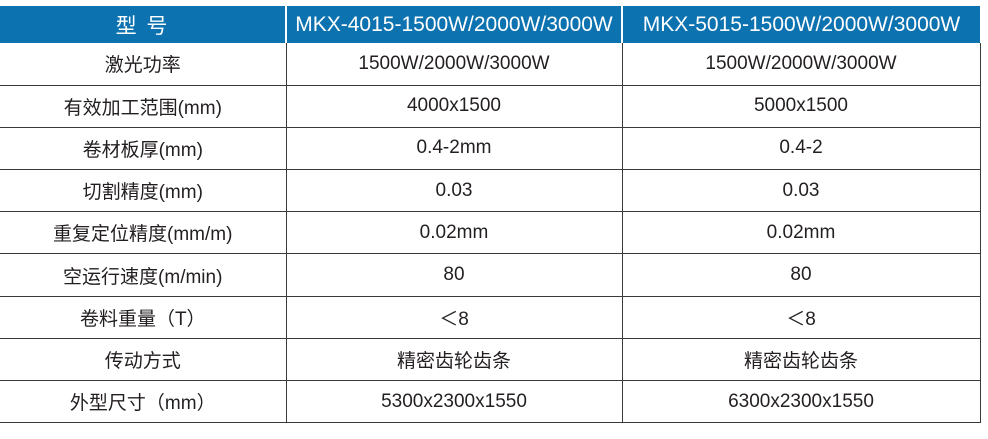 The height and width of the screenshot is (439, 988). Describe the element at coordinates (801, 317) in the screenshot. I see `row-value-model-b: ＜8` at that location.